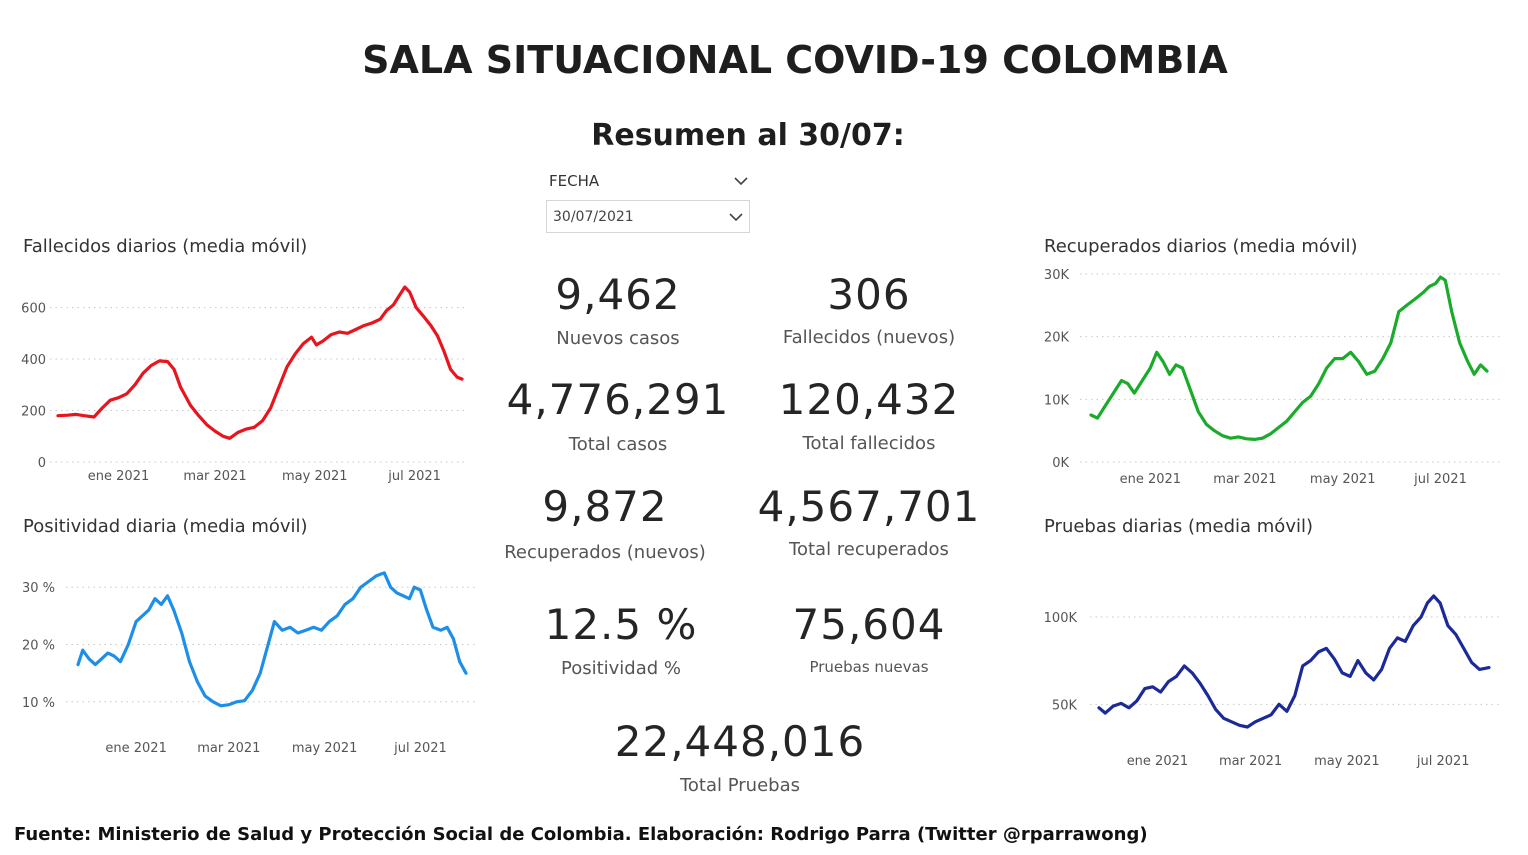 This screenshot has width=1528, height=855. What do you see at coordinates (869, 443) in the screenshot?
I see `kpi-total-fallecidos-label: Total fallecidos` at bounding box center [869, 443].